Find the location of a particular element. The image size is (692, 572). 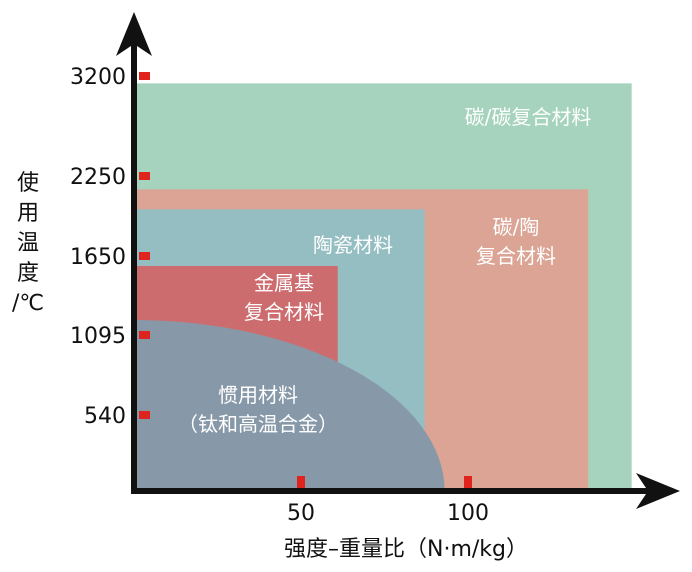

y-tick-label: 2250 is located at coordinates (98, 177).